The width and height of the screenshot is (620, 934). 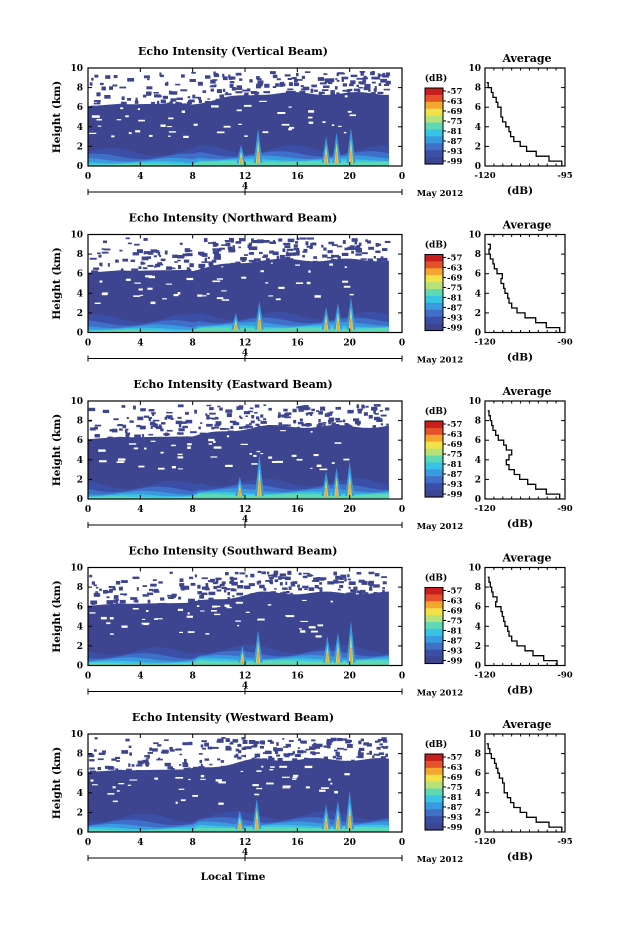 I want to click on colorbar: (dB)-57-63-69-75-81-87-93-99, so click(x=443, y=120).